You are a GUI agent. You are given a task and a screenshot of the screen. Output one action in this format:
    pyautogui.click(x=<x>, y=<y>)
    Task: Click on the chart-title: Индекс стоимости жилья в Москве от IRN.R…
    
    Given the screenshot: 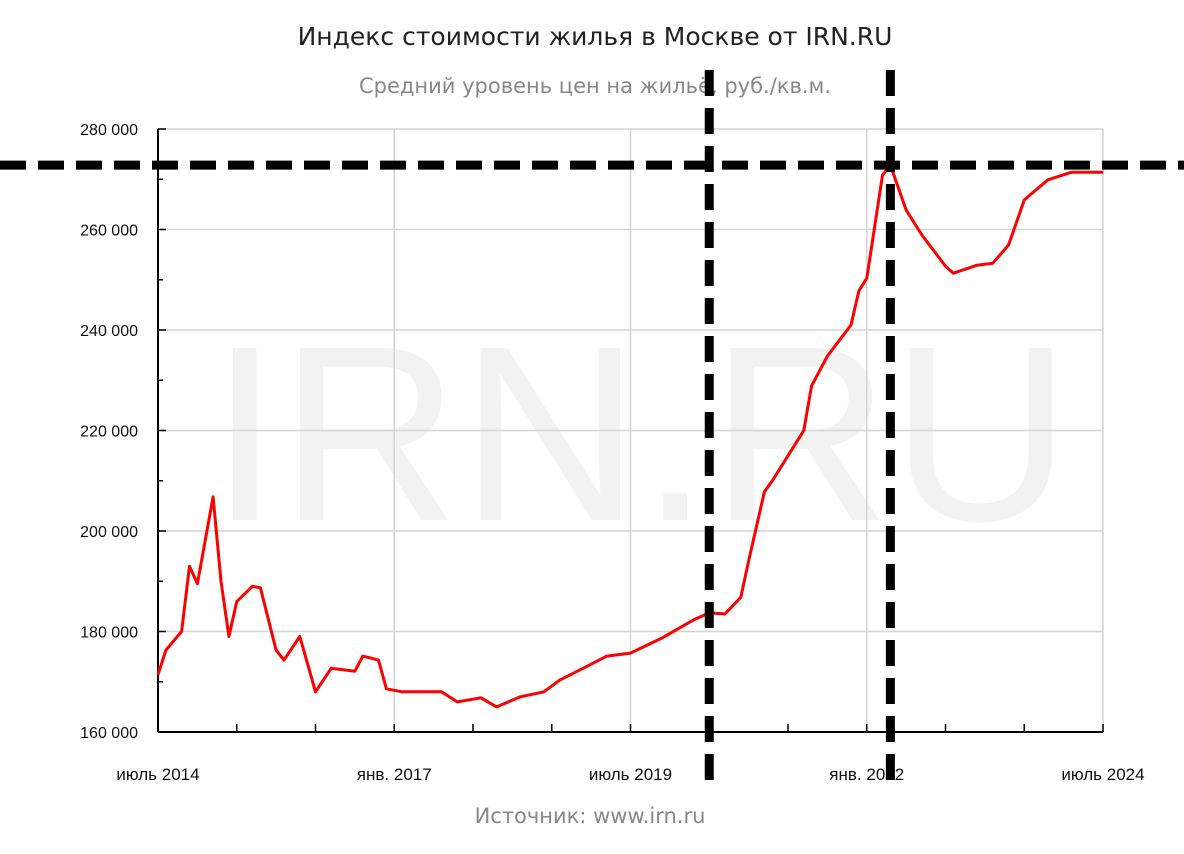 What is the action you would take?
    pyautogui.click(x=595, y=36)
    